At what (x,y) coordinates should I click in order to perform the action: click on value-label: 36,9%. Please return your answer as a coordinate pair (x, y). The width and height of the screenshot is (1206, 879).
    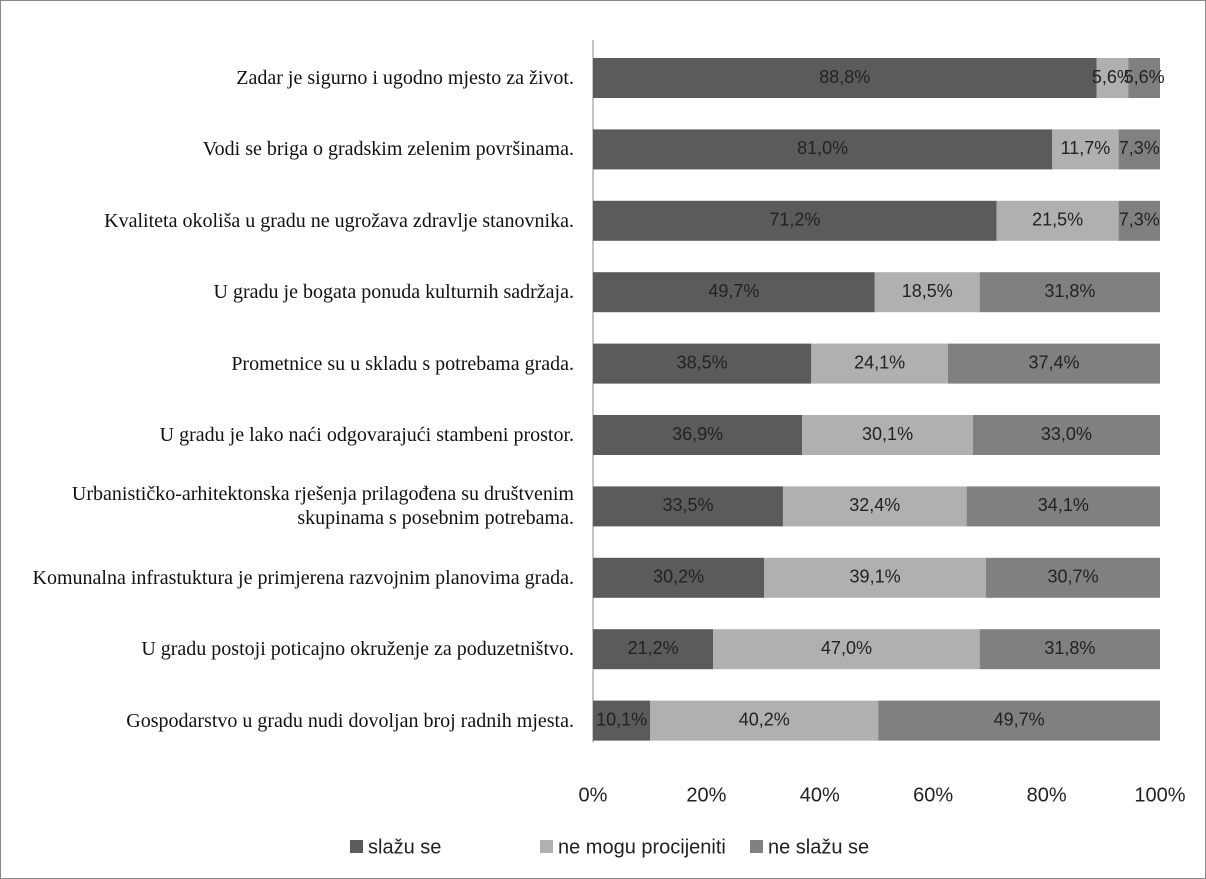
    Looking at the image, I should click on (697, 434).